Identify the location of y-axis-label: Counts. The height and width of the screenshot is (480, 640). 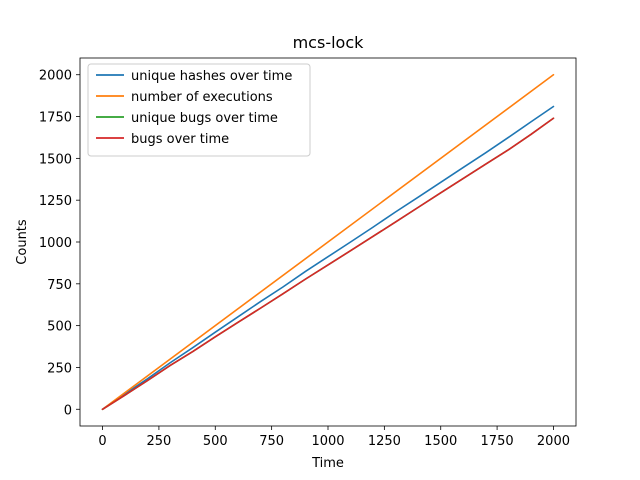
(22, 242).